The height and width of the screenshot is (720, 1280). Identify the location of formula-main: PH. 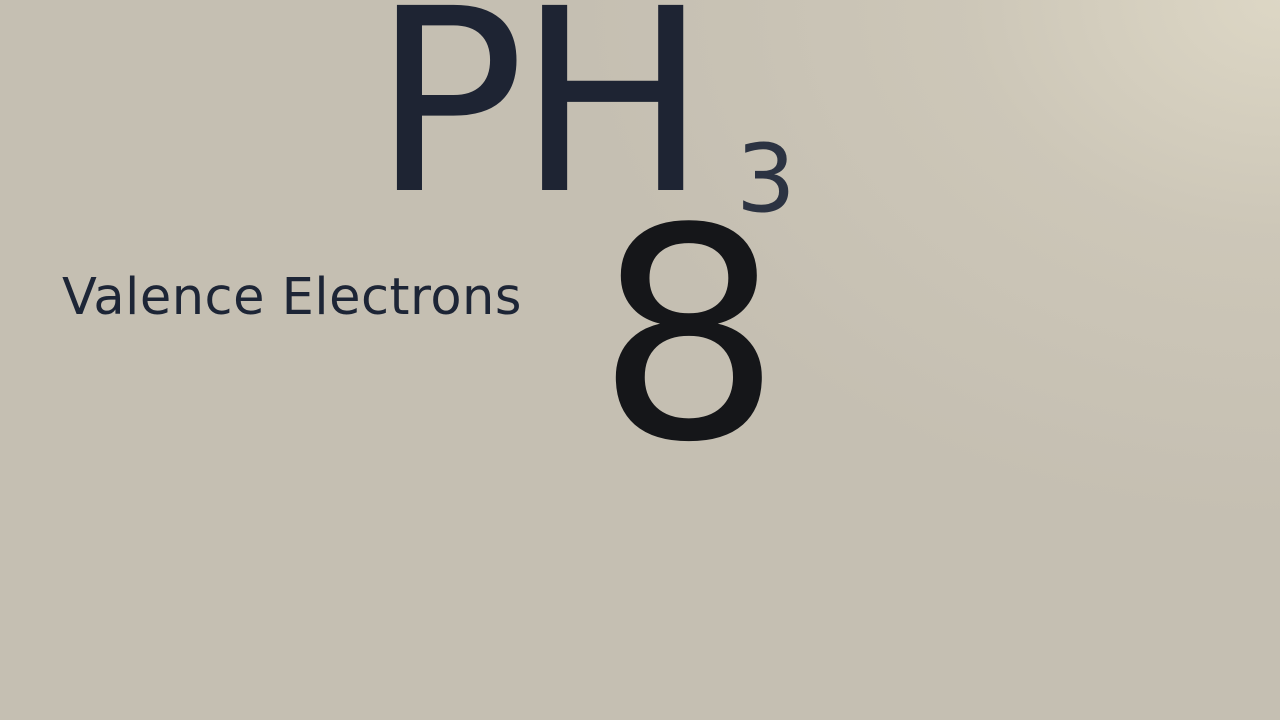
(540, 125).